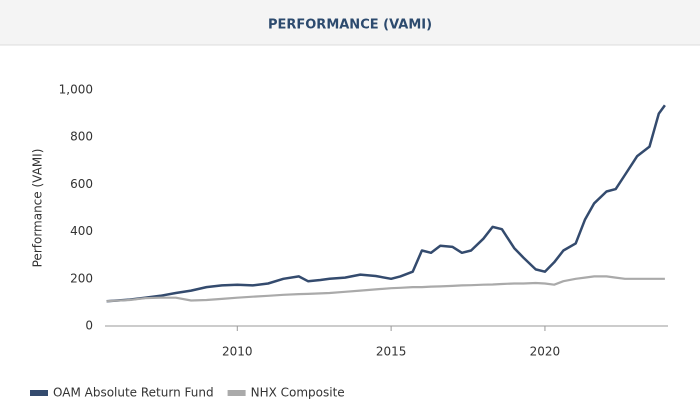  What do you see at coordinates (81, 231) in the screenshot?
I see `y-tick-label: 400` at bounding box center [81, 231].